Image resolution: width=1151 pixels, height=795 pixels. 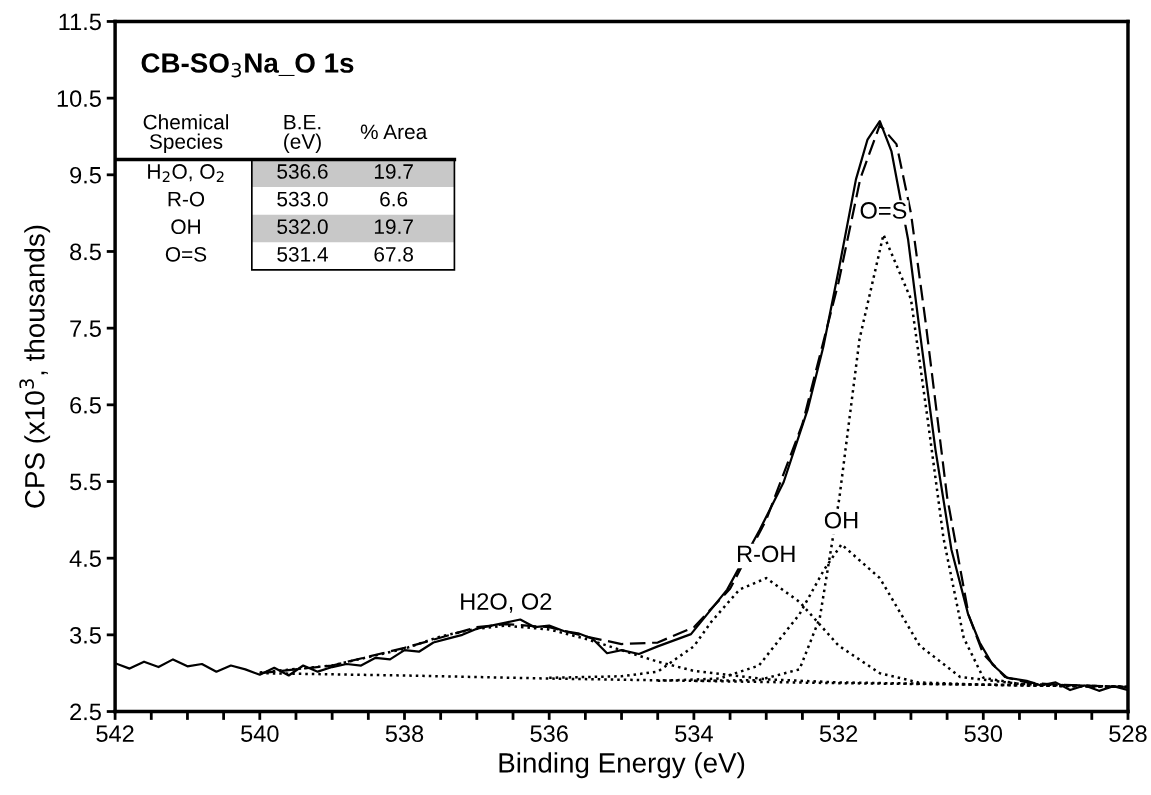 What do you see at coordinates (115, 734) in the screenshot?
I see `x-tick-label: 542` at bounding box center [115, 734].